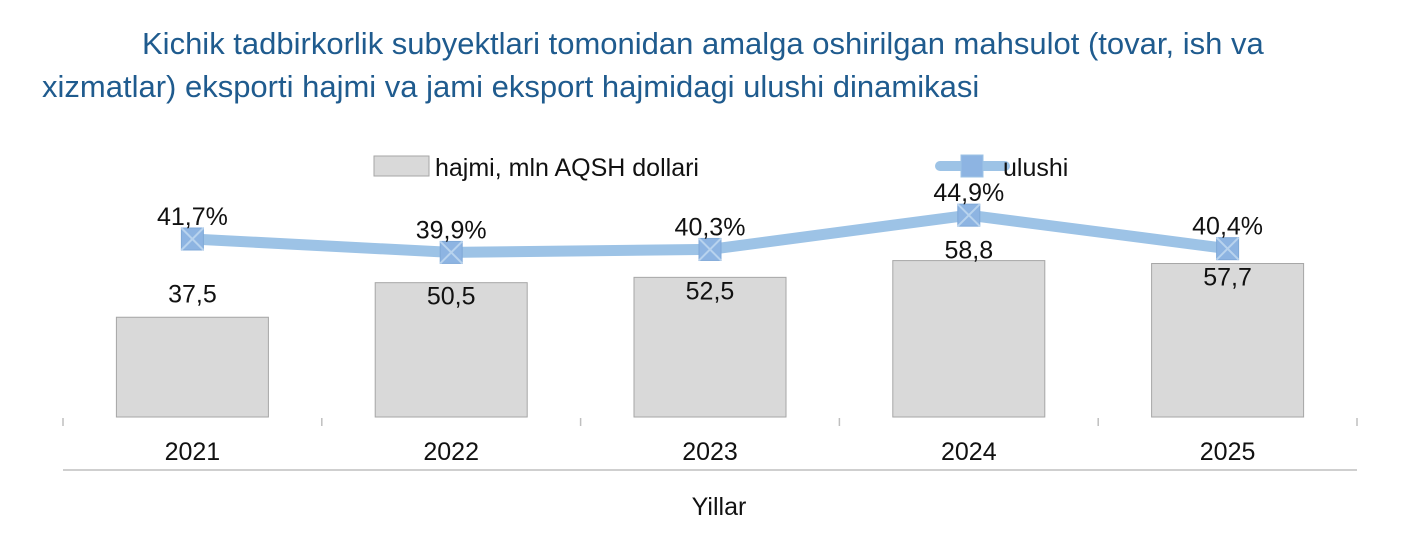 The height and width of the screenshot is (547, 1408). I want to click on x-tick-label: 2022, so click(451, 452).